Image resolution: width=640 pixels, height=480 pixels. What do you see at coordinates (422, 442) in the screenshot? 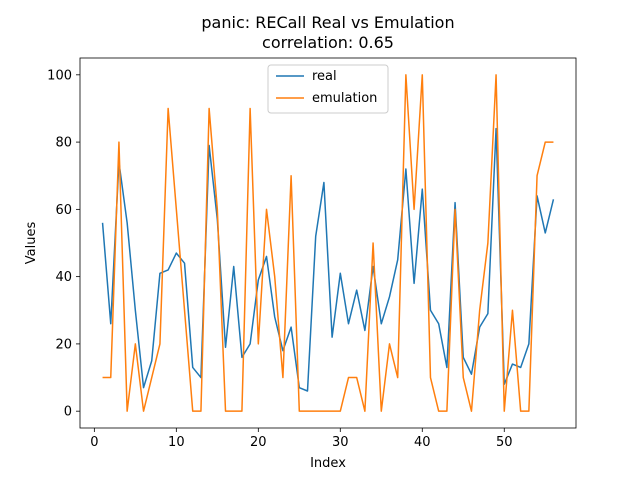
I see `x-tick-label: 40` at bounding box center [422, 442].